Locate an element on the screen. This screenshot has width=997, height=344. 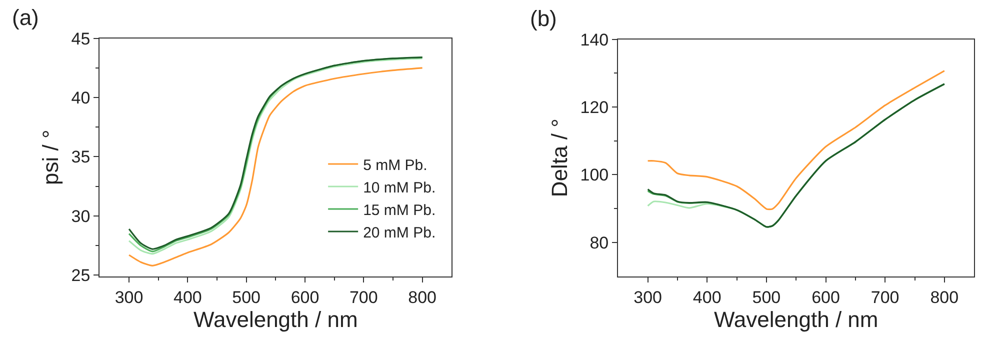
y-tick-label: 35 is located at coordinates (80, 157).